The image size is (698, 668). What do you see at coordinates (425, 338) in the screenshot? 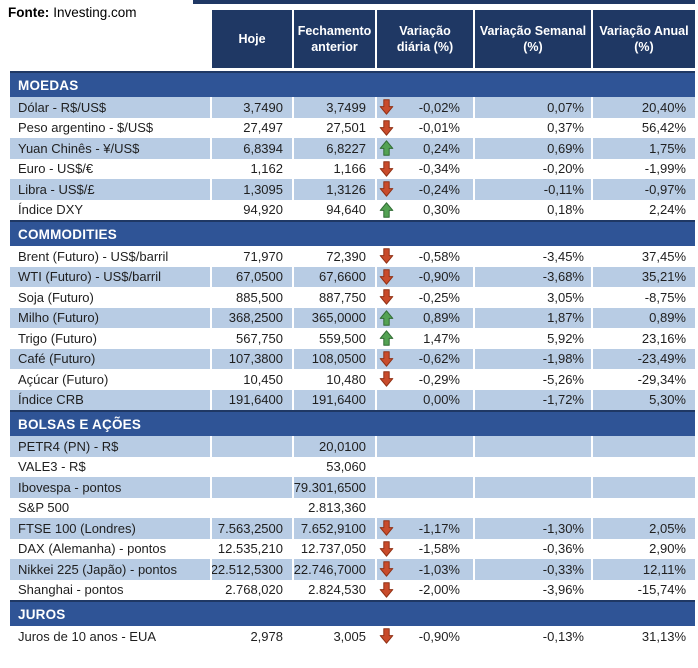
I see `daily-variation-cell: 1,47%` at bounding box center [425, 338].